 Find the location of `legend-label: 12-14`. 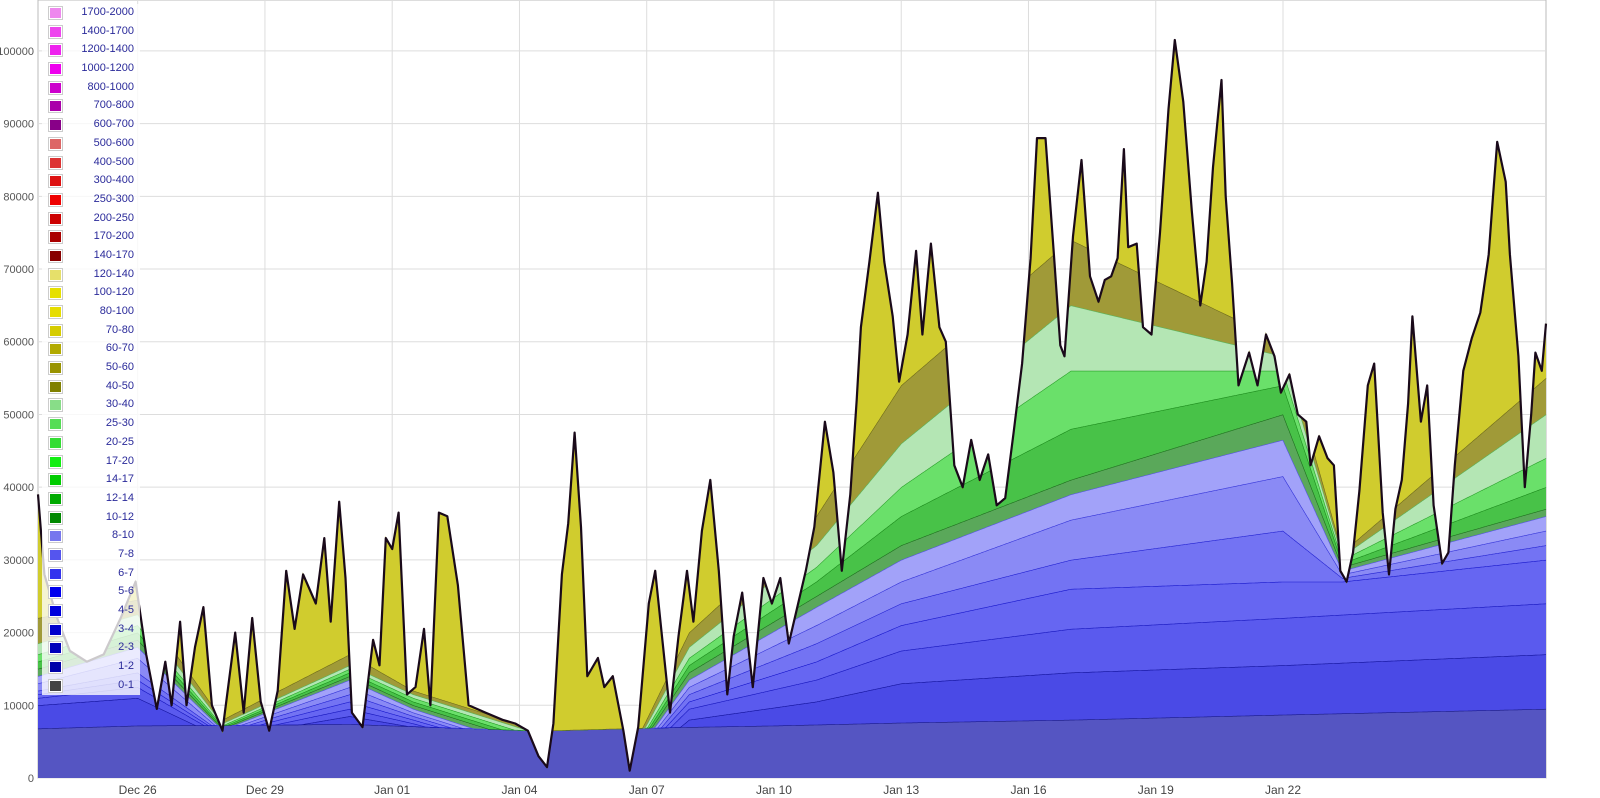

legend-label: 12-14 is located at coordinates (119, 497).